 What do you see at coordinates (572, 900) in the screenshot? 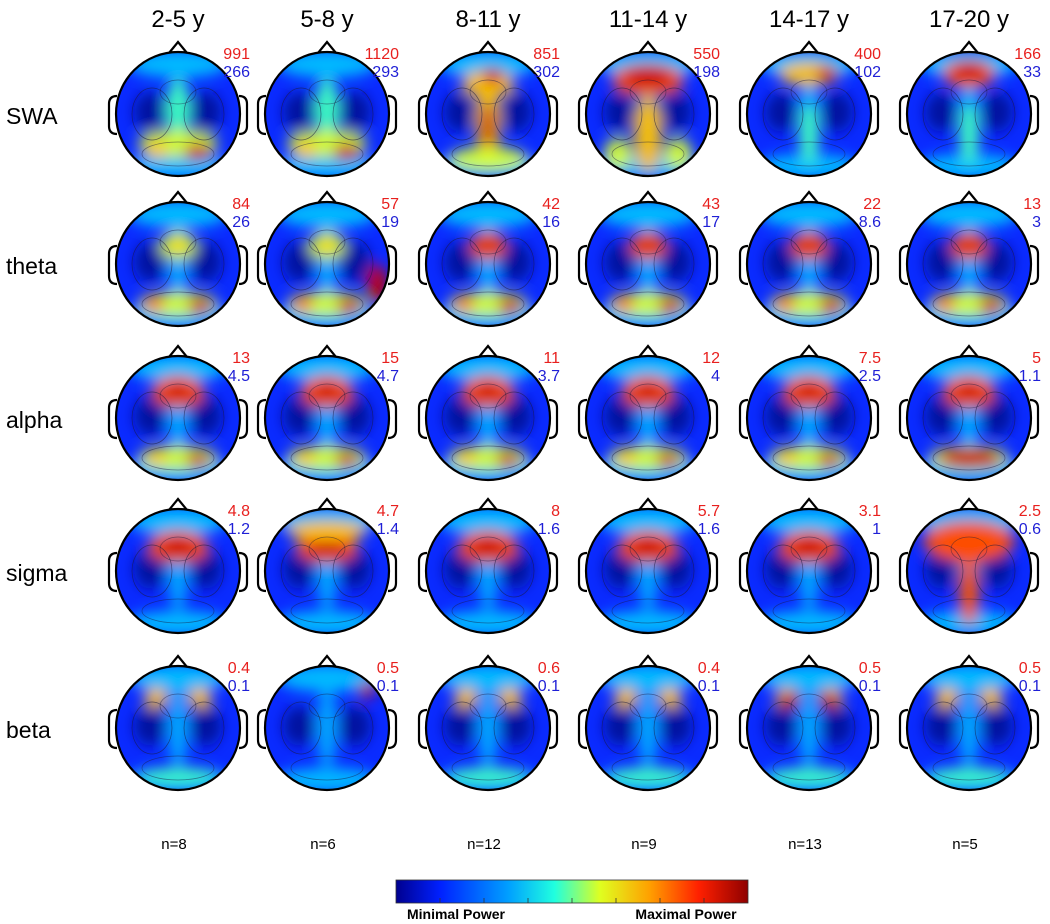
I see `colorbar-ticks` at bounding box center [572, 900].